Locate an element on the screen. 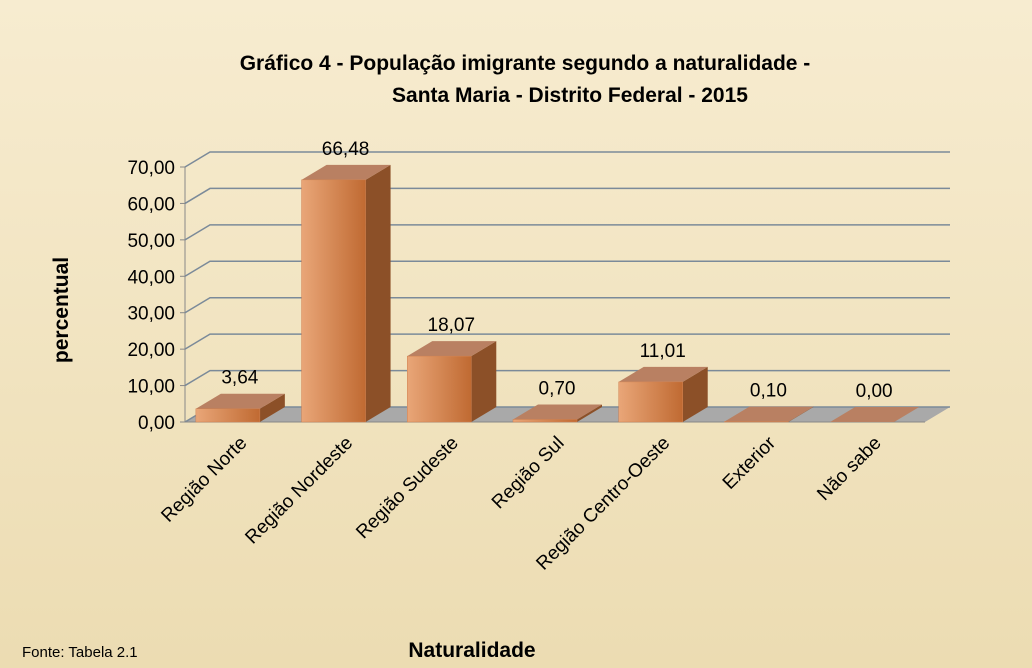 This screenshot has width=1032, height=668. y-tick-label: 40,00 is located at coordinates (151, 277).